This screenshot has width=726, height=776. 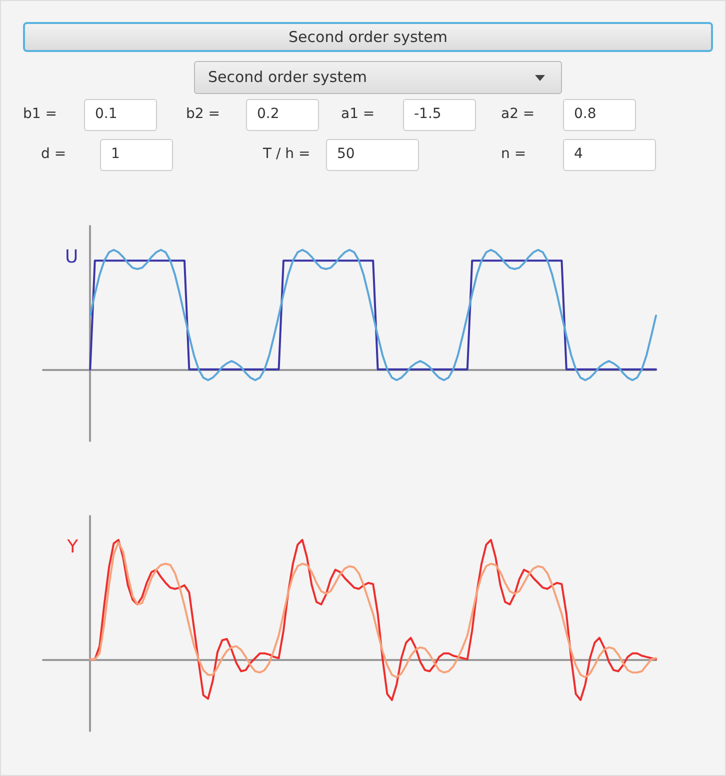 What do you see at coordinates (53, 154) in the screenshot?
I see `text: d =` at bounding box center [53, 154].